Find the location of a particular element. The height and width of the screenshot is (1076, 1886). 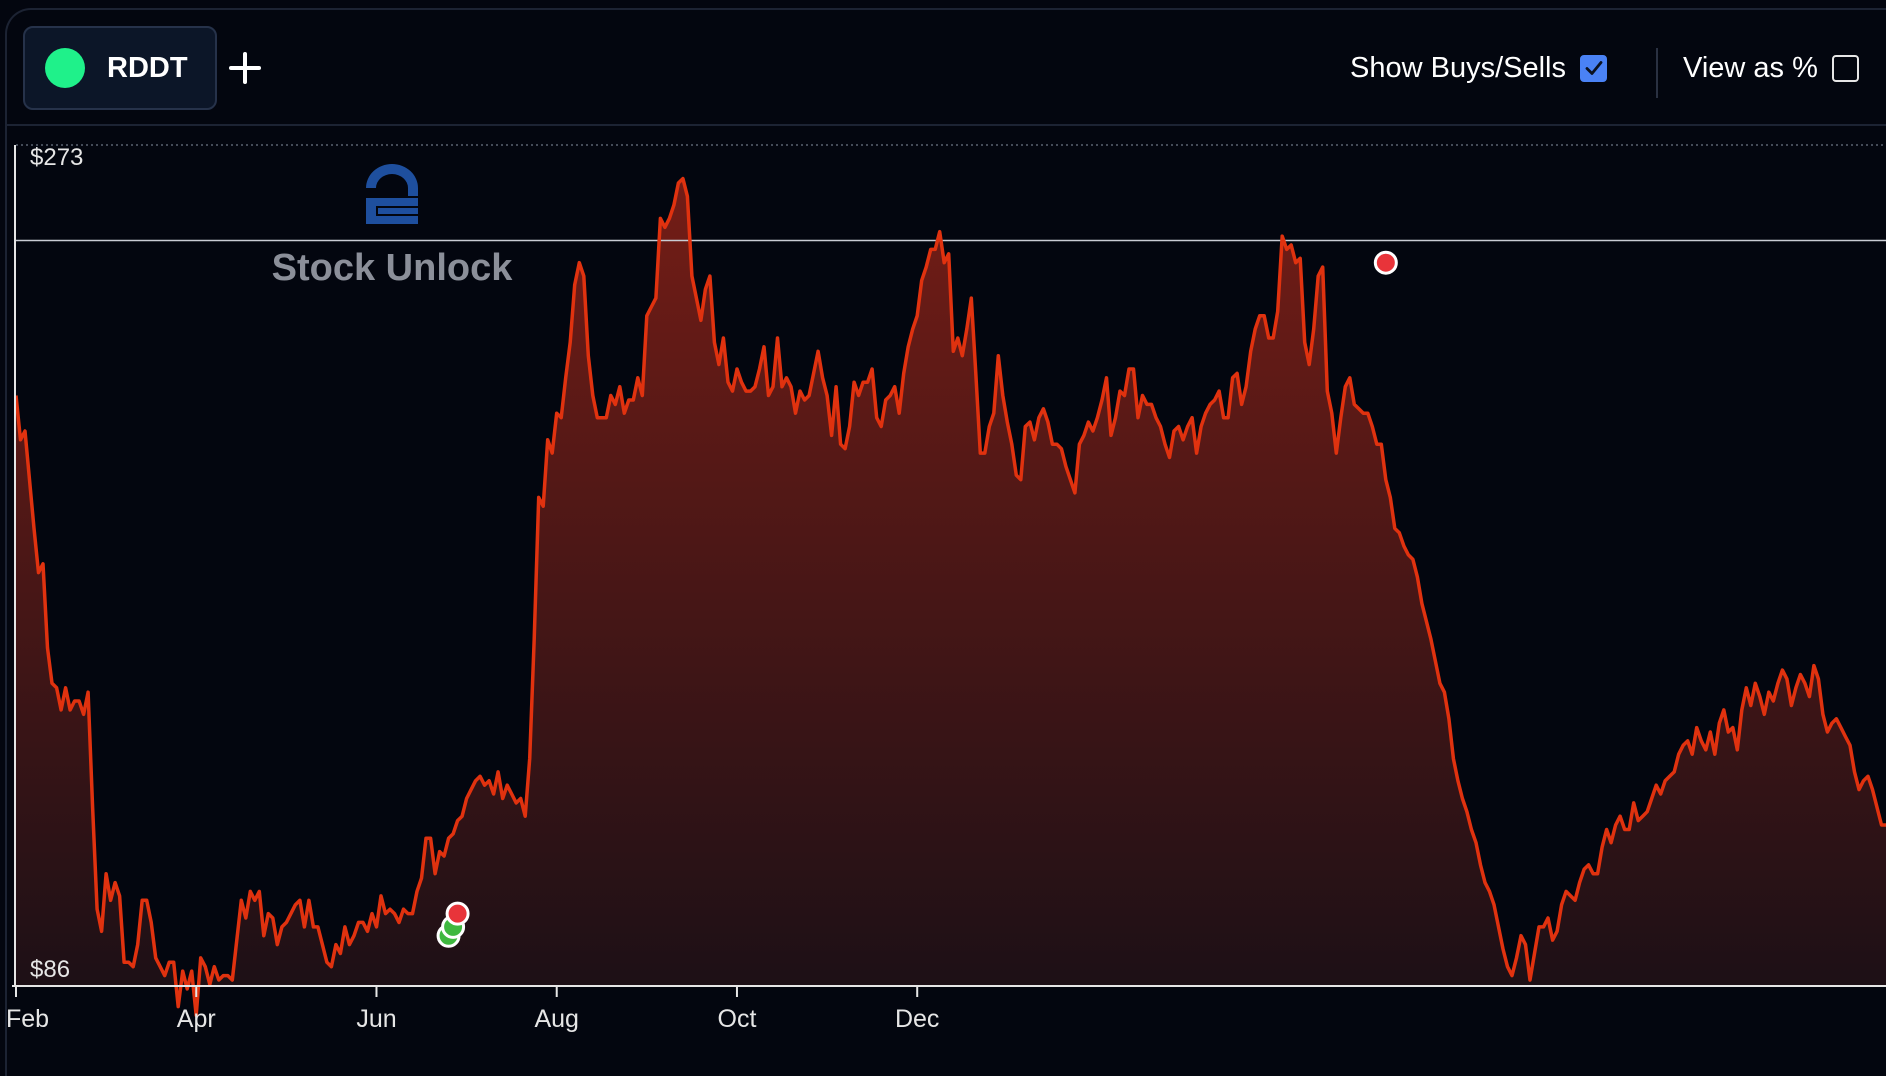

plus-icon is located at coordinates (245, 68).